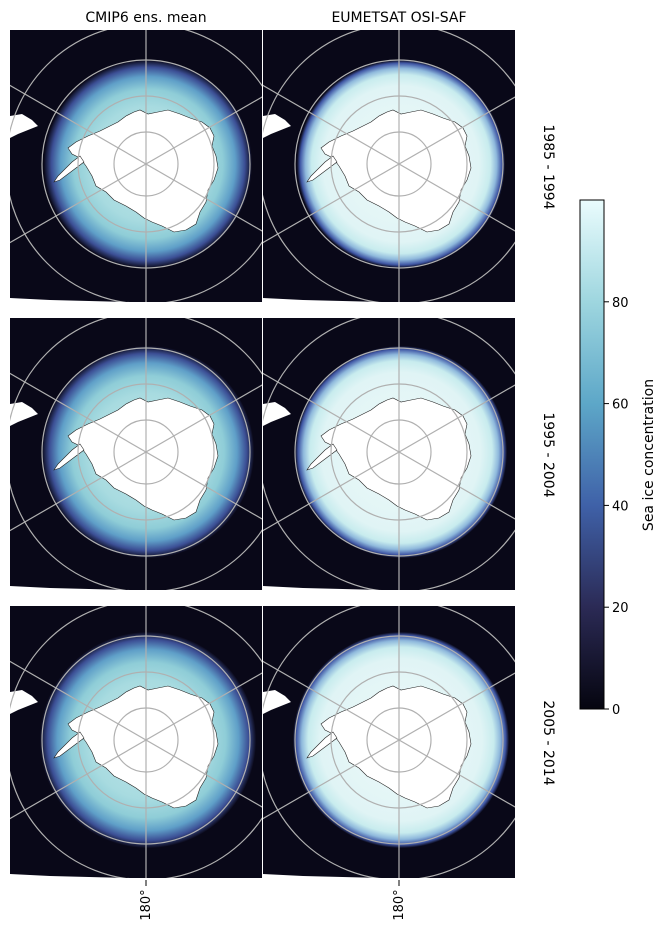 This screenshot has height=930, width=667. What do you see at coordinates (548, 166) in the screenshot?
I see `row-label-1985-1994: 1985 - 1994` at bounding box center [548, 166].